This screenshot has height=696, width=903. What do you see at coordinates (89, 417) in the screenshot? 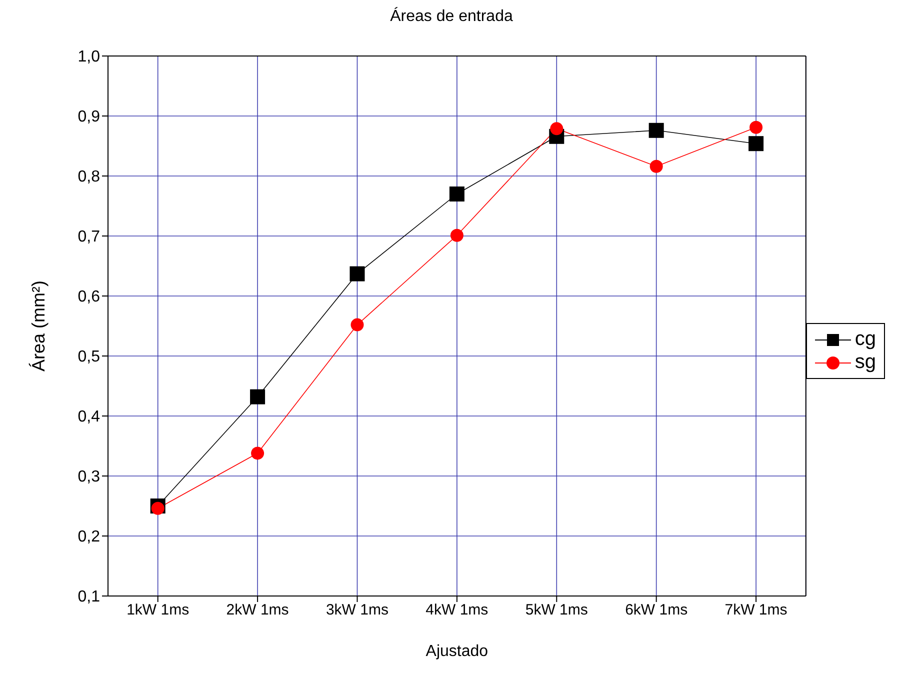
I see `y-tick-label: 0,4` at bounding box center [89, 417].